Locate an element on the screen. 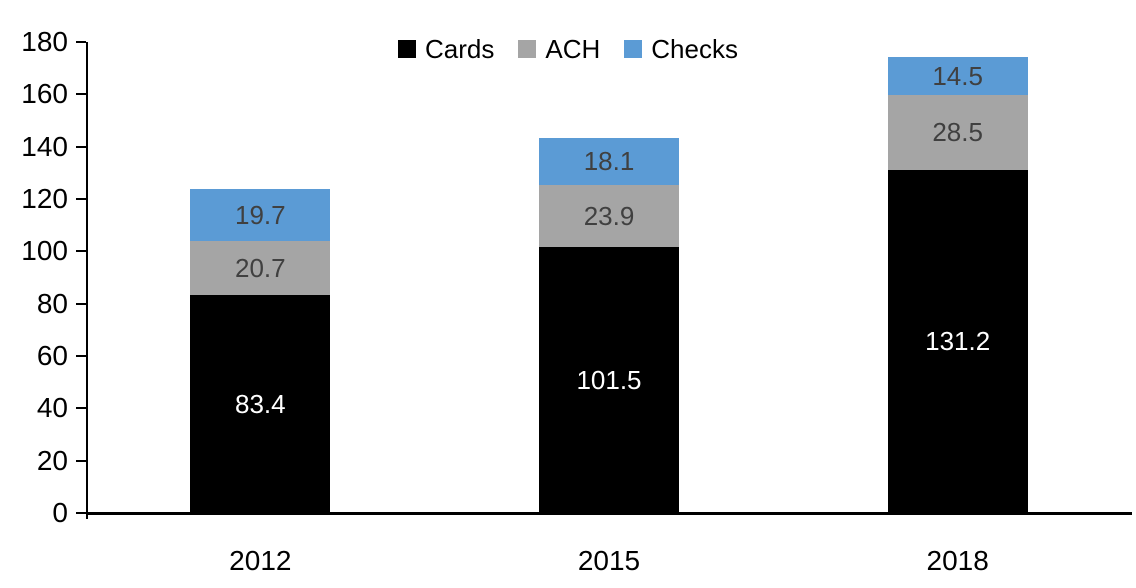 This screenshot has height=588, width=1136. x-axis-line is located at coordinates (609, 513).